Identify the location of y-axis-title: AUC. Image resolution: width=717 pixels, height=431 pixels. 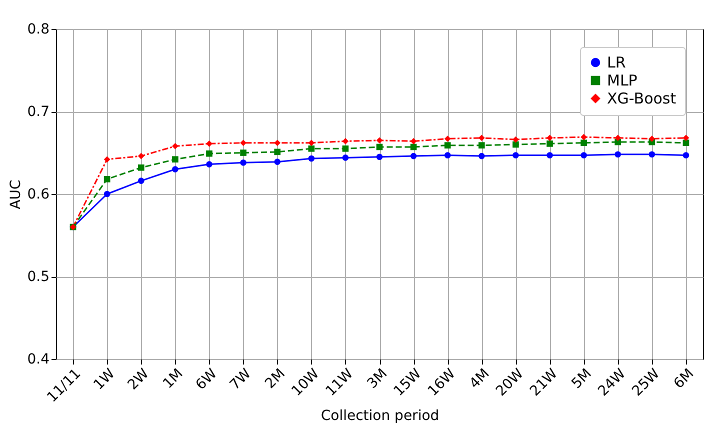
(16, 194).